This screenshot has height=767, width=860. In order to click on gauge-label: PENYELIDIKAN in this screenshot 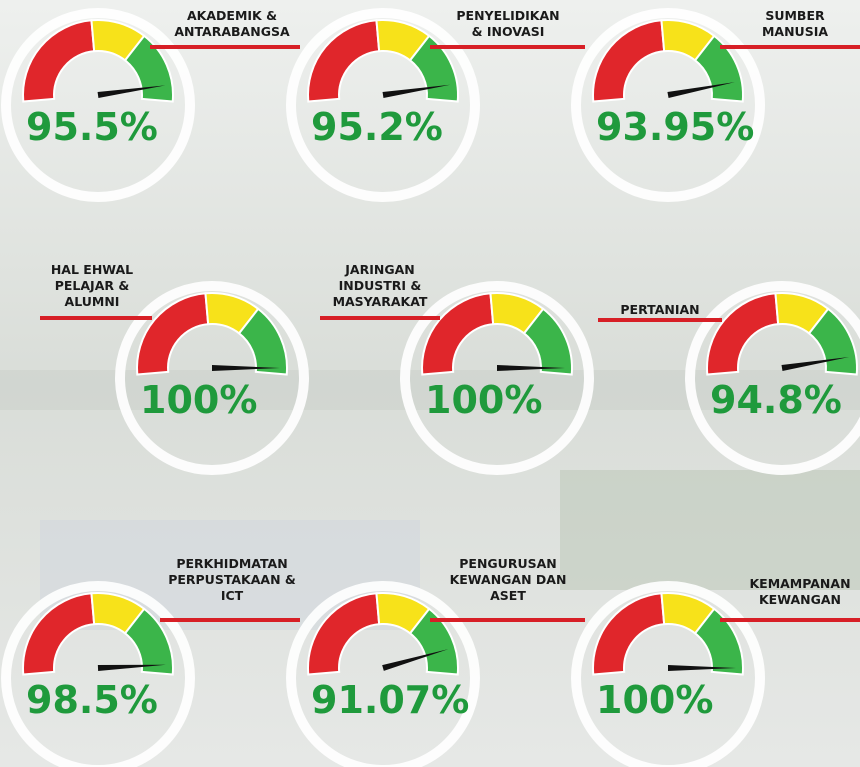, I will do `click(507, 15)`.